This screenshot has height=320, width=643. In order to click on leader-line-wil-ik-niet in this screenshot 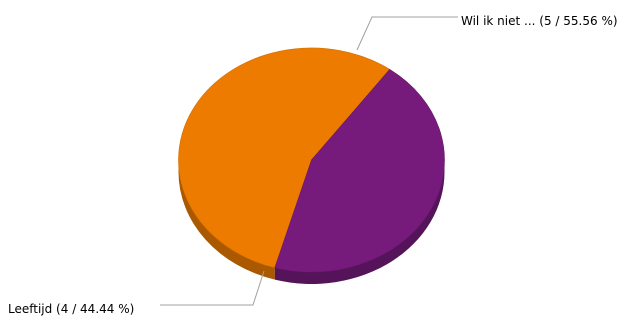, I will do `click(407, 33)`.